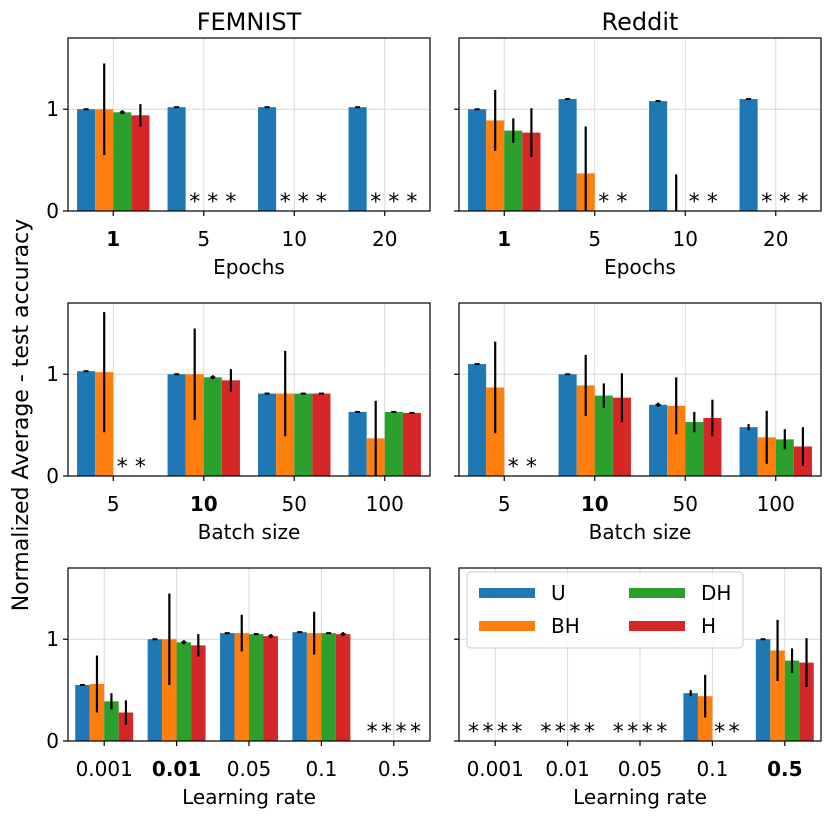 The image size is (831, 819). Describe the element at coordinates (640, 22) in the screenshot. I see `panel-title: Reddit` at that location.